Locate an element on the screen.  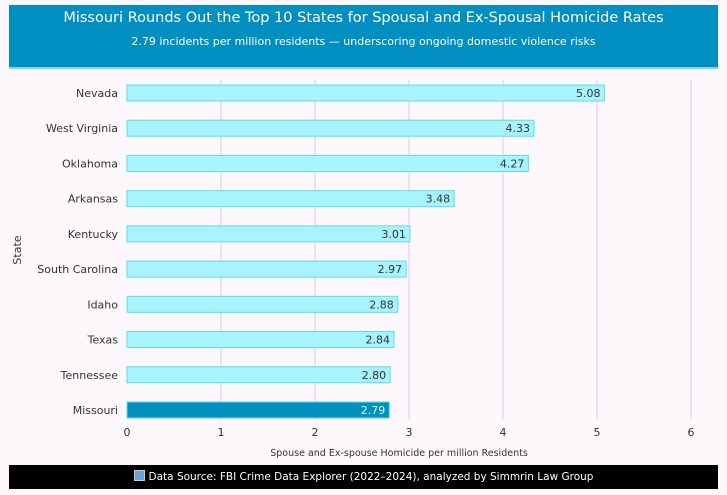
y-tick-label: Kentucky is located at coordinates (93, 234).